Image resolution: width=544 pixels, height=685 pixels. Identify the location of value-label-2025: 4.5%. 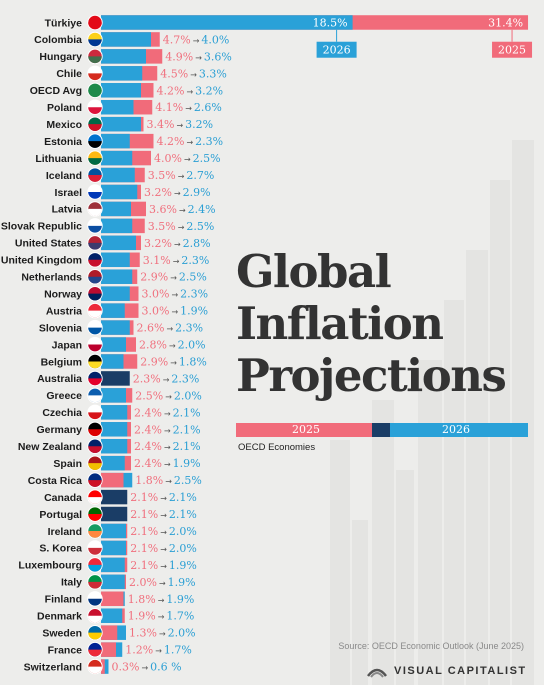
(174, 73).